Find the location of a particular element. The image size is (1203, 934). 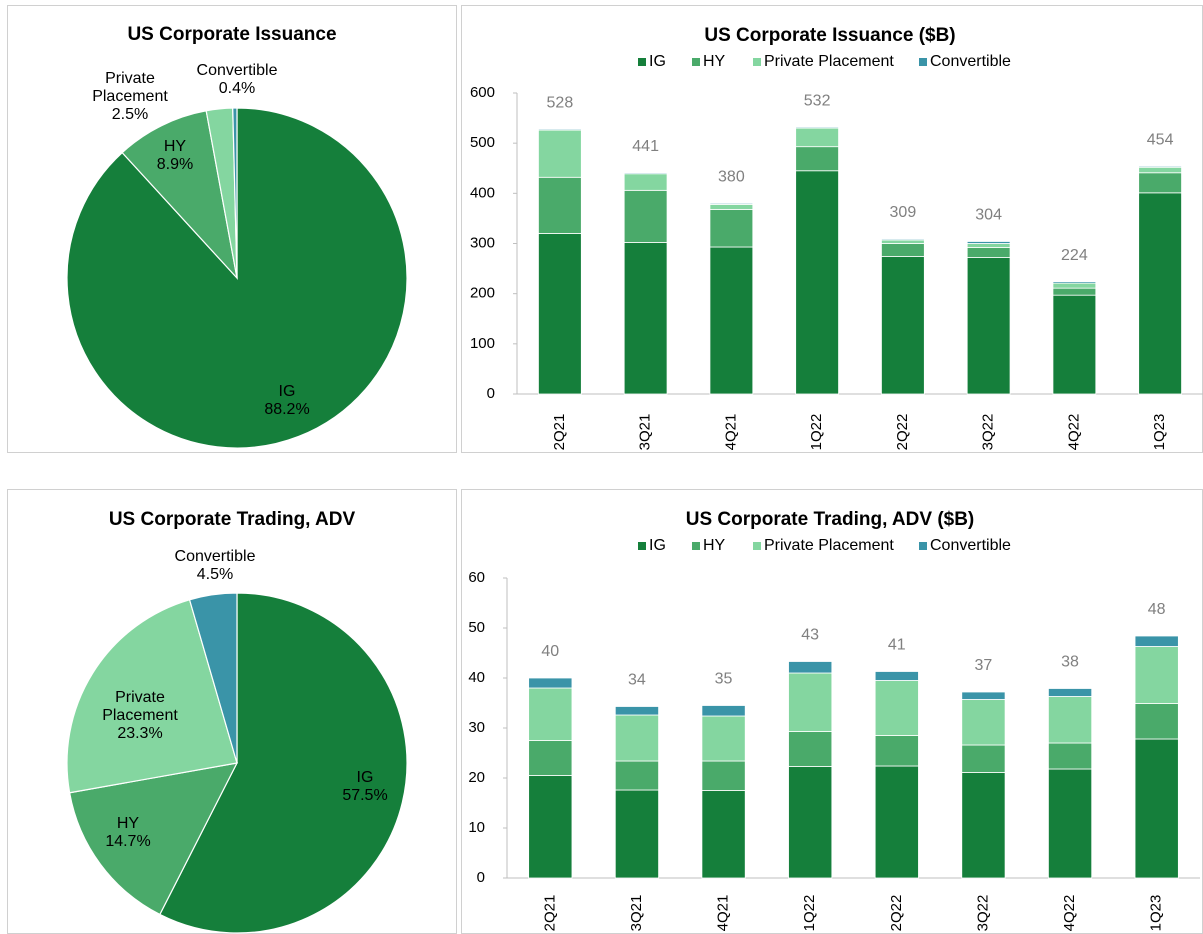

slice-value: 88.2% is located at coordinates (287, 409).